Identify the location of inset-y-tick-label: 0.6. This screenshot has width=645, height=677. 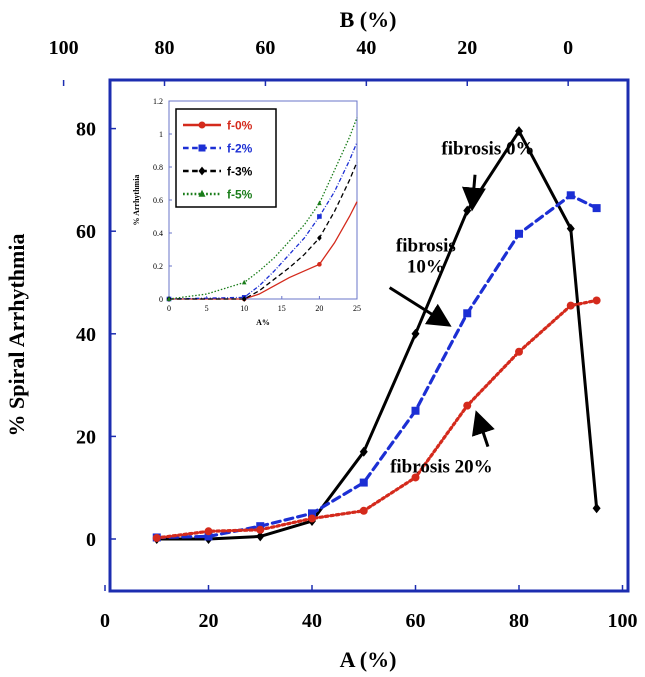
(158, 200).